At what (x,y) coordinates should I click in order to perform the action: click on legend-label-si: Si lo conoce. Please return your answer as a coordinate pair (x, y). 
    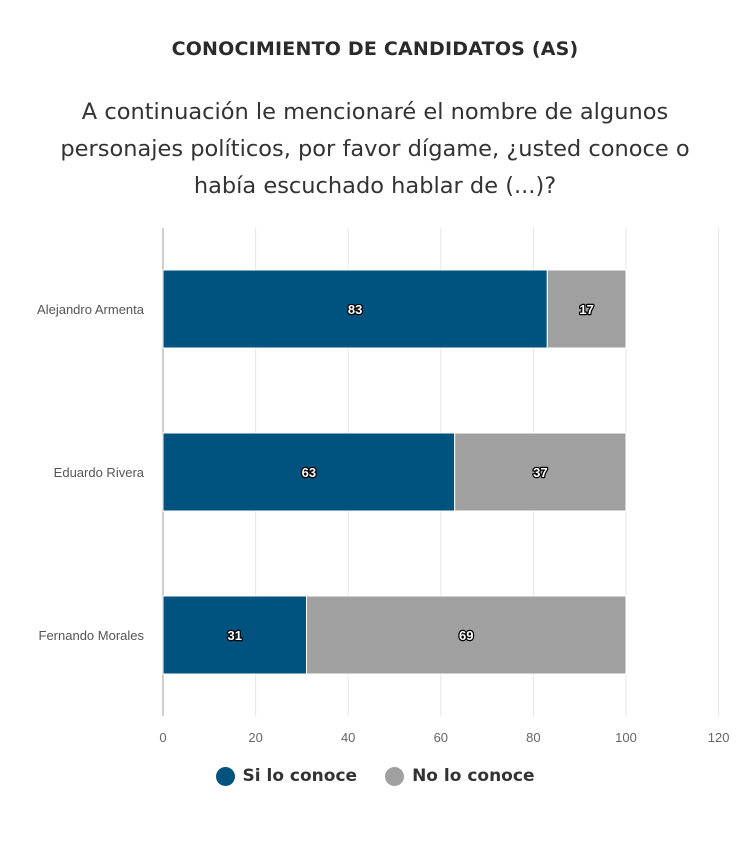
    Looking at the image, I should click on (300, 776).